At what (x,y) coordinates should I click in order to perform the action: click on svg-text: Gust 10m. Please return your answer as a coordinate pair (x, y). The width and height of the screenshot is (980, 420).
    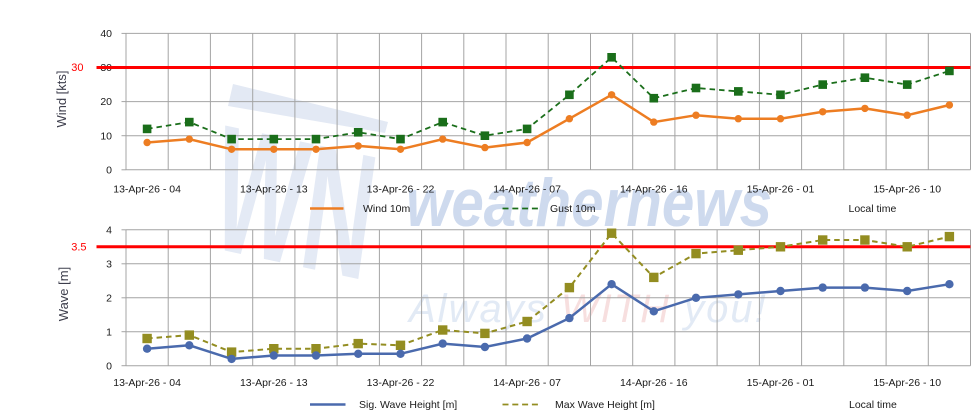
    Looking at the image, I should click on (573, 209).